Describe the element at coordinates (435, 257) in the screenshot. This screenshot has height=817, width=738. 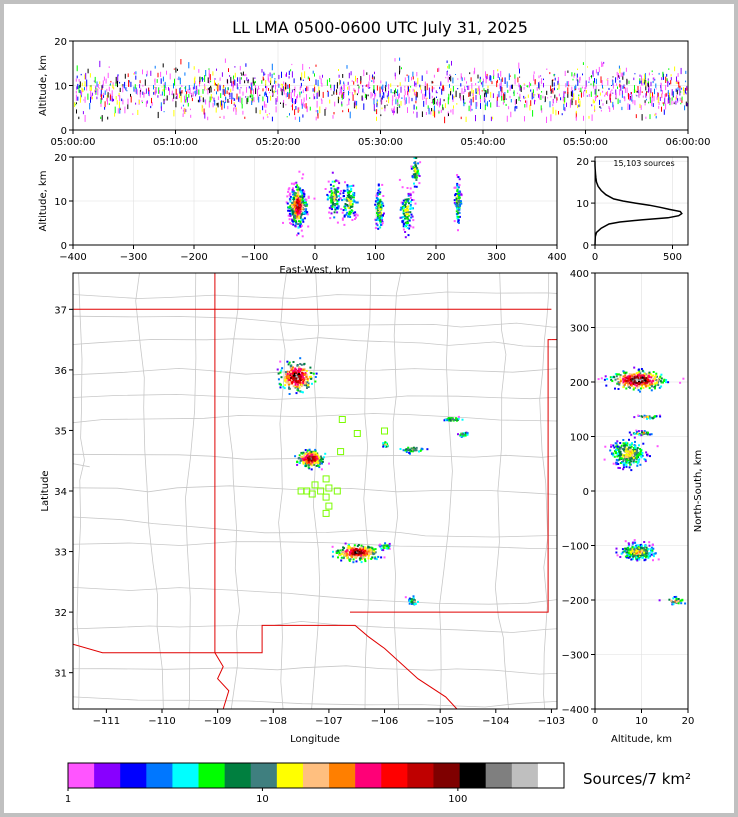
I see `x-tick-label: 200` at that location.